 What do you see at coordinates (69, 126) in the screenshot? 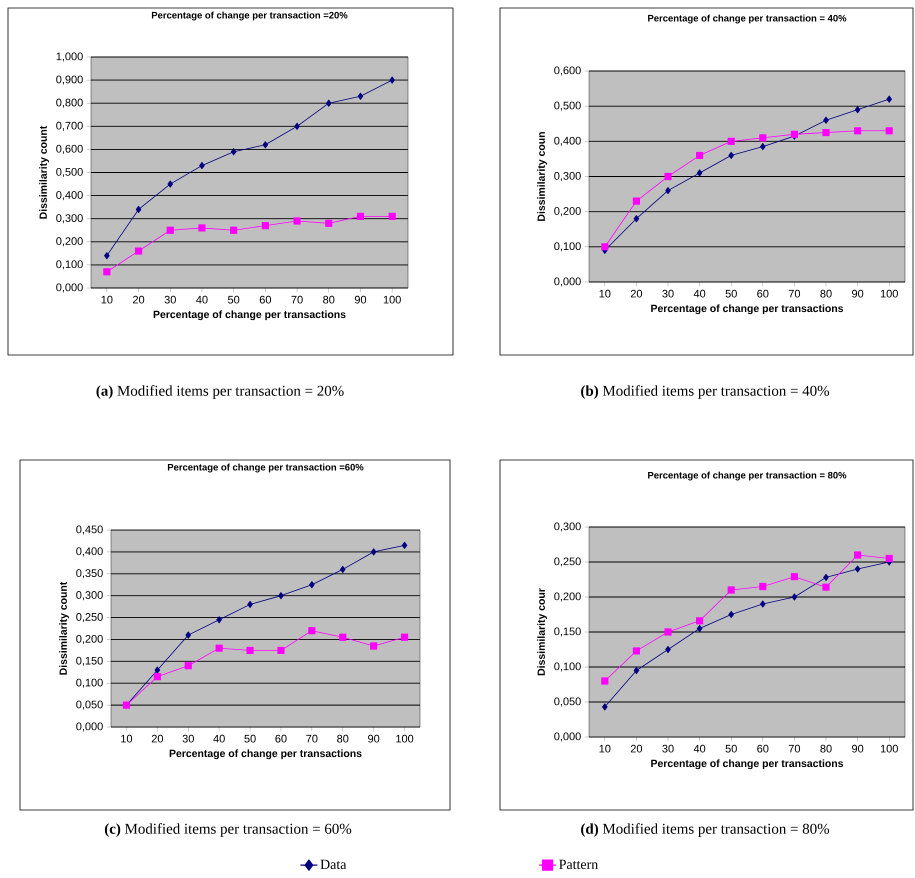
I see `y-tick-label: 0,700` at bounding box center [69, 126].